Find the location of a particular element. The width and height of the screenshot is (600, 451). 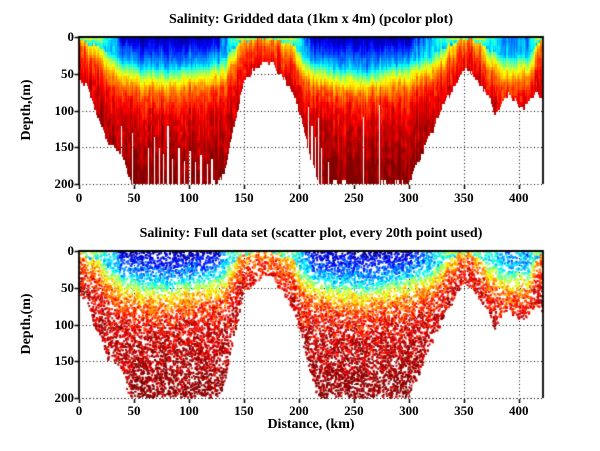

x-axis-label: Distance, (km) is located at coordinates (311, 424).